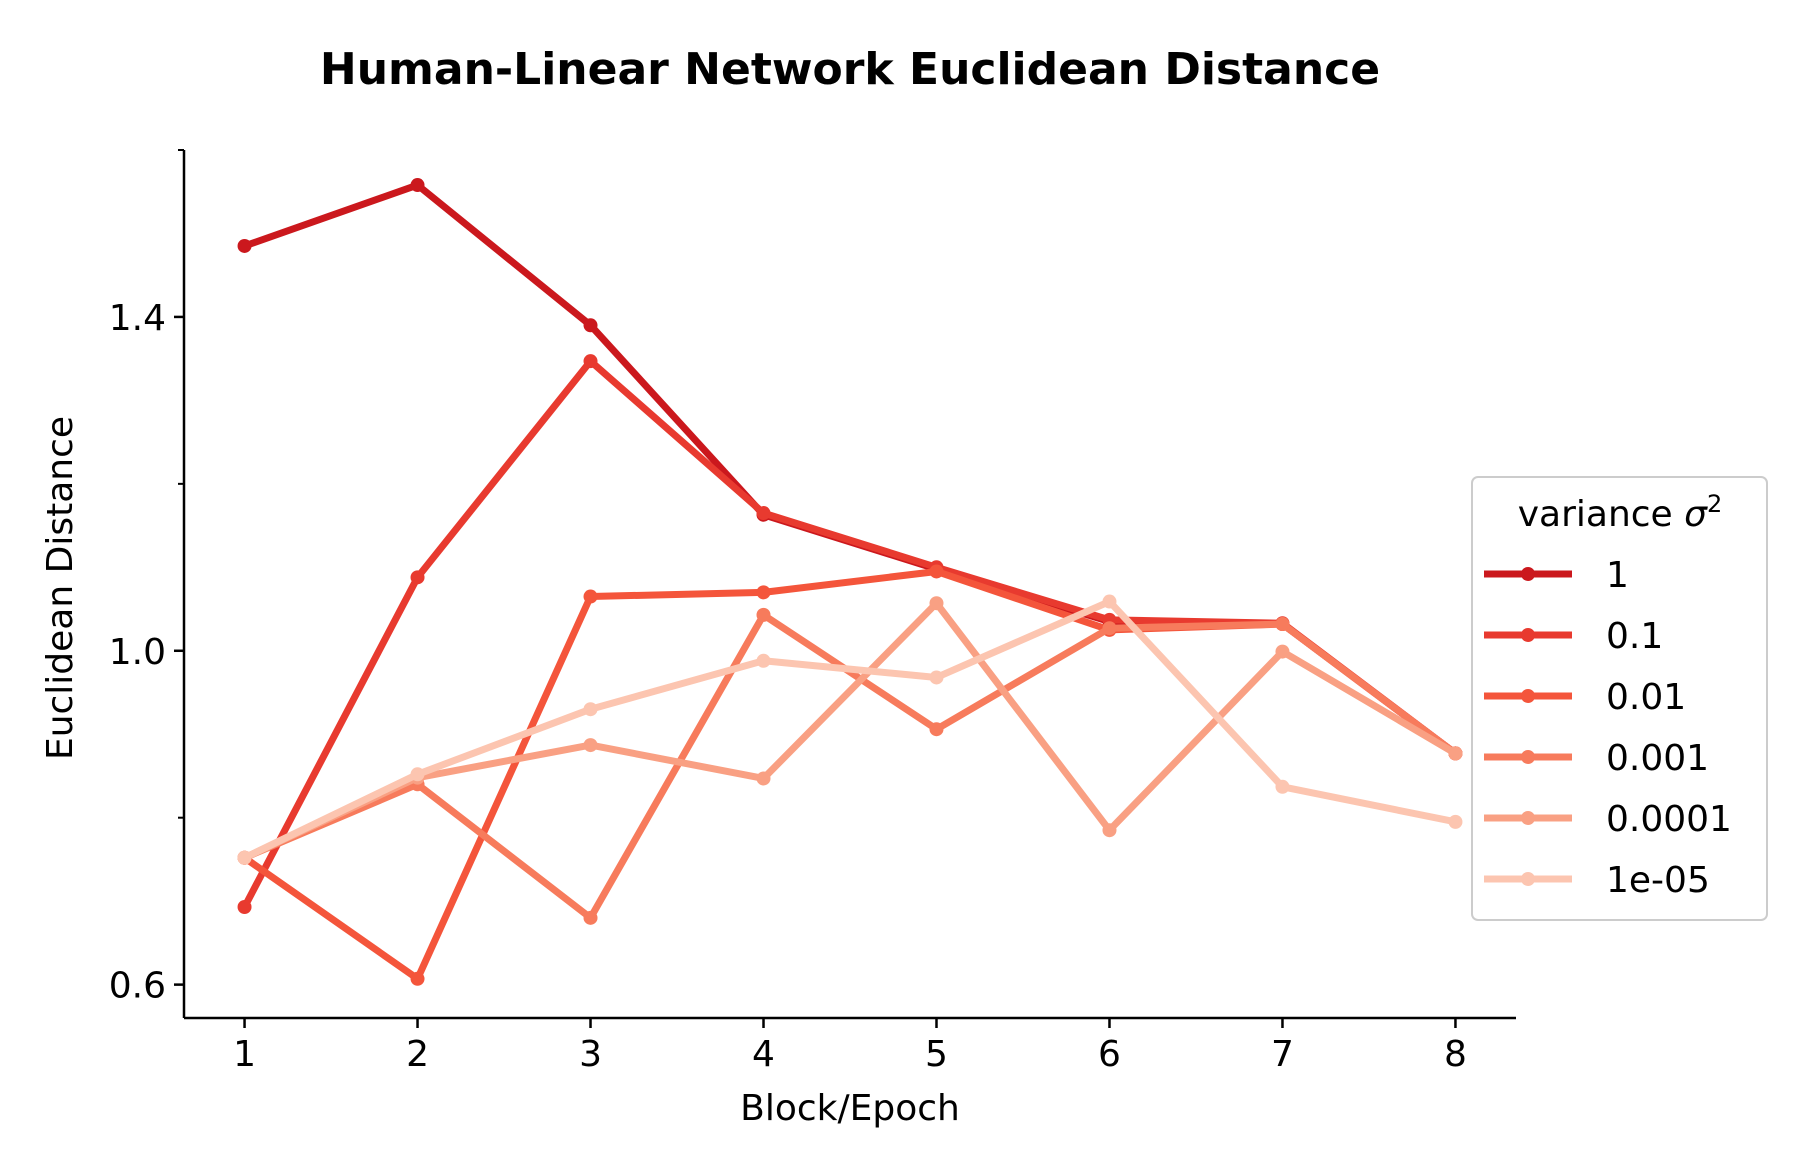 This screenshot has height=1170, width=1800. I want to click on x-axis-label: Block/Epoch, so click(850, 1108).